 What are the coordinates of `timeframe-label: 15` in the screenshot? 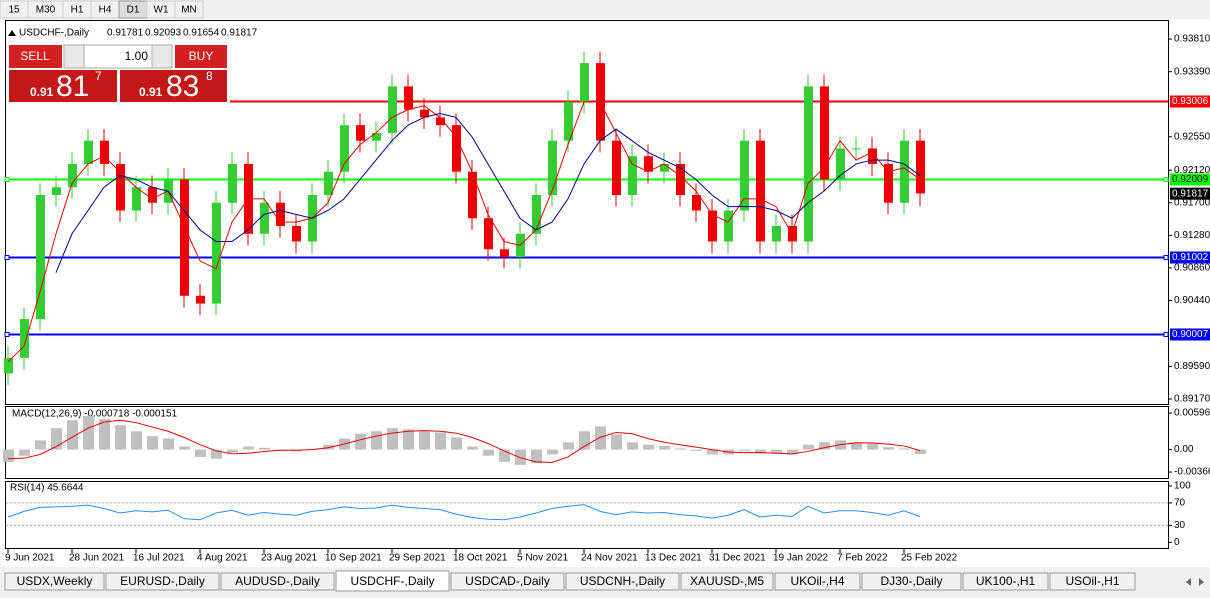 It's located at (14, 10).